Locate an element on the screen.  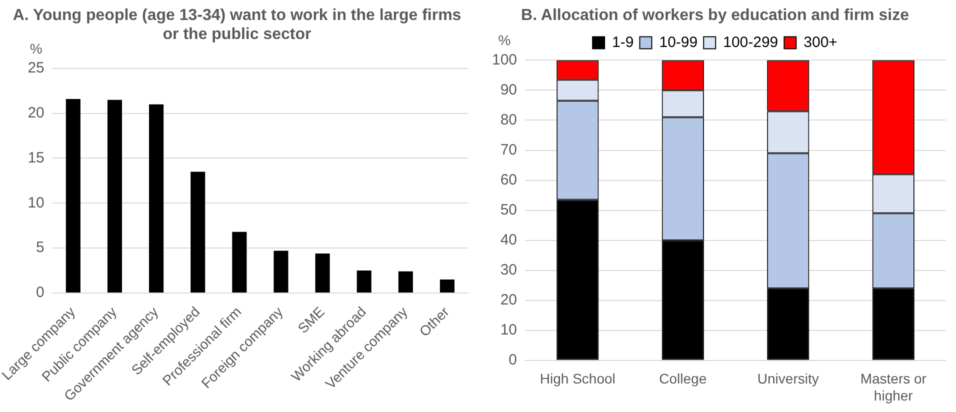
y-tick-label: 30 is located at coordinates (509, 269).